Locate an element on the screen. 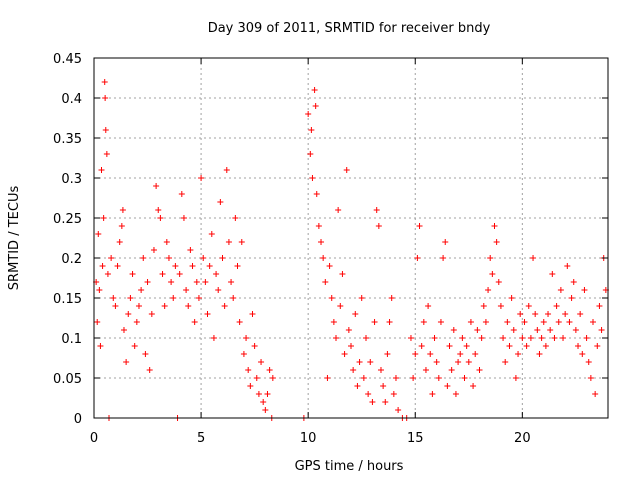 Image resolution: width=640 pixels, height=484 pixels. x-axis-label: GPS time / hours is located at coordinates (349, 466).